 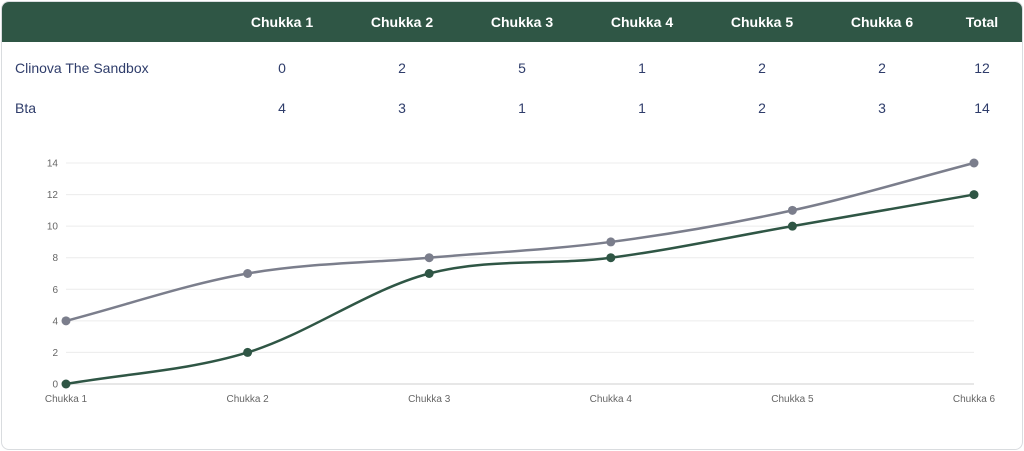 I want to click on header-chukka-4: Chukka 4, so click(x=642, y=22).